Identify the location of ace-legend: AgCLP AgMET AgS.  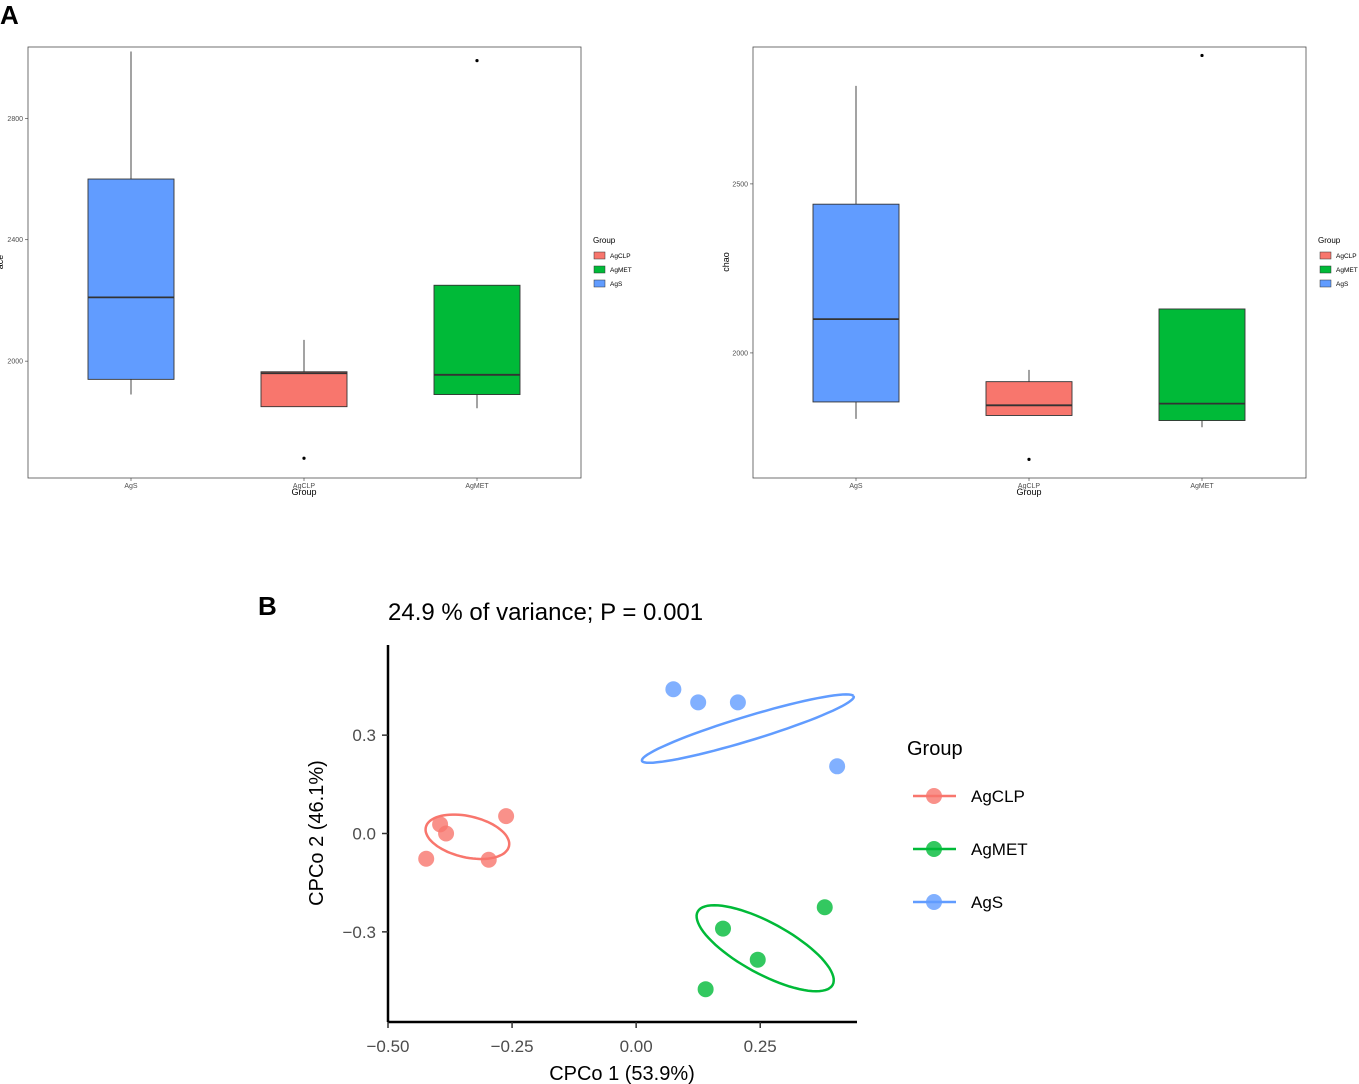
(612, 269).